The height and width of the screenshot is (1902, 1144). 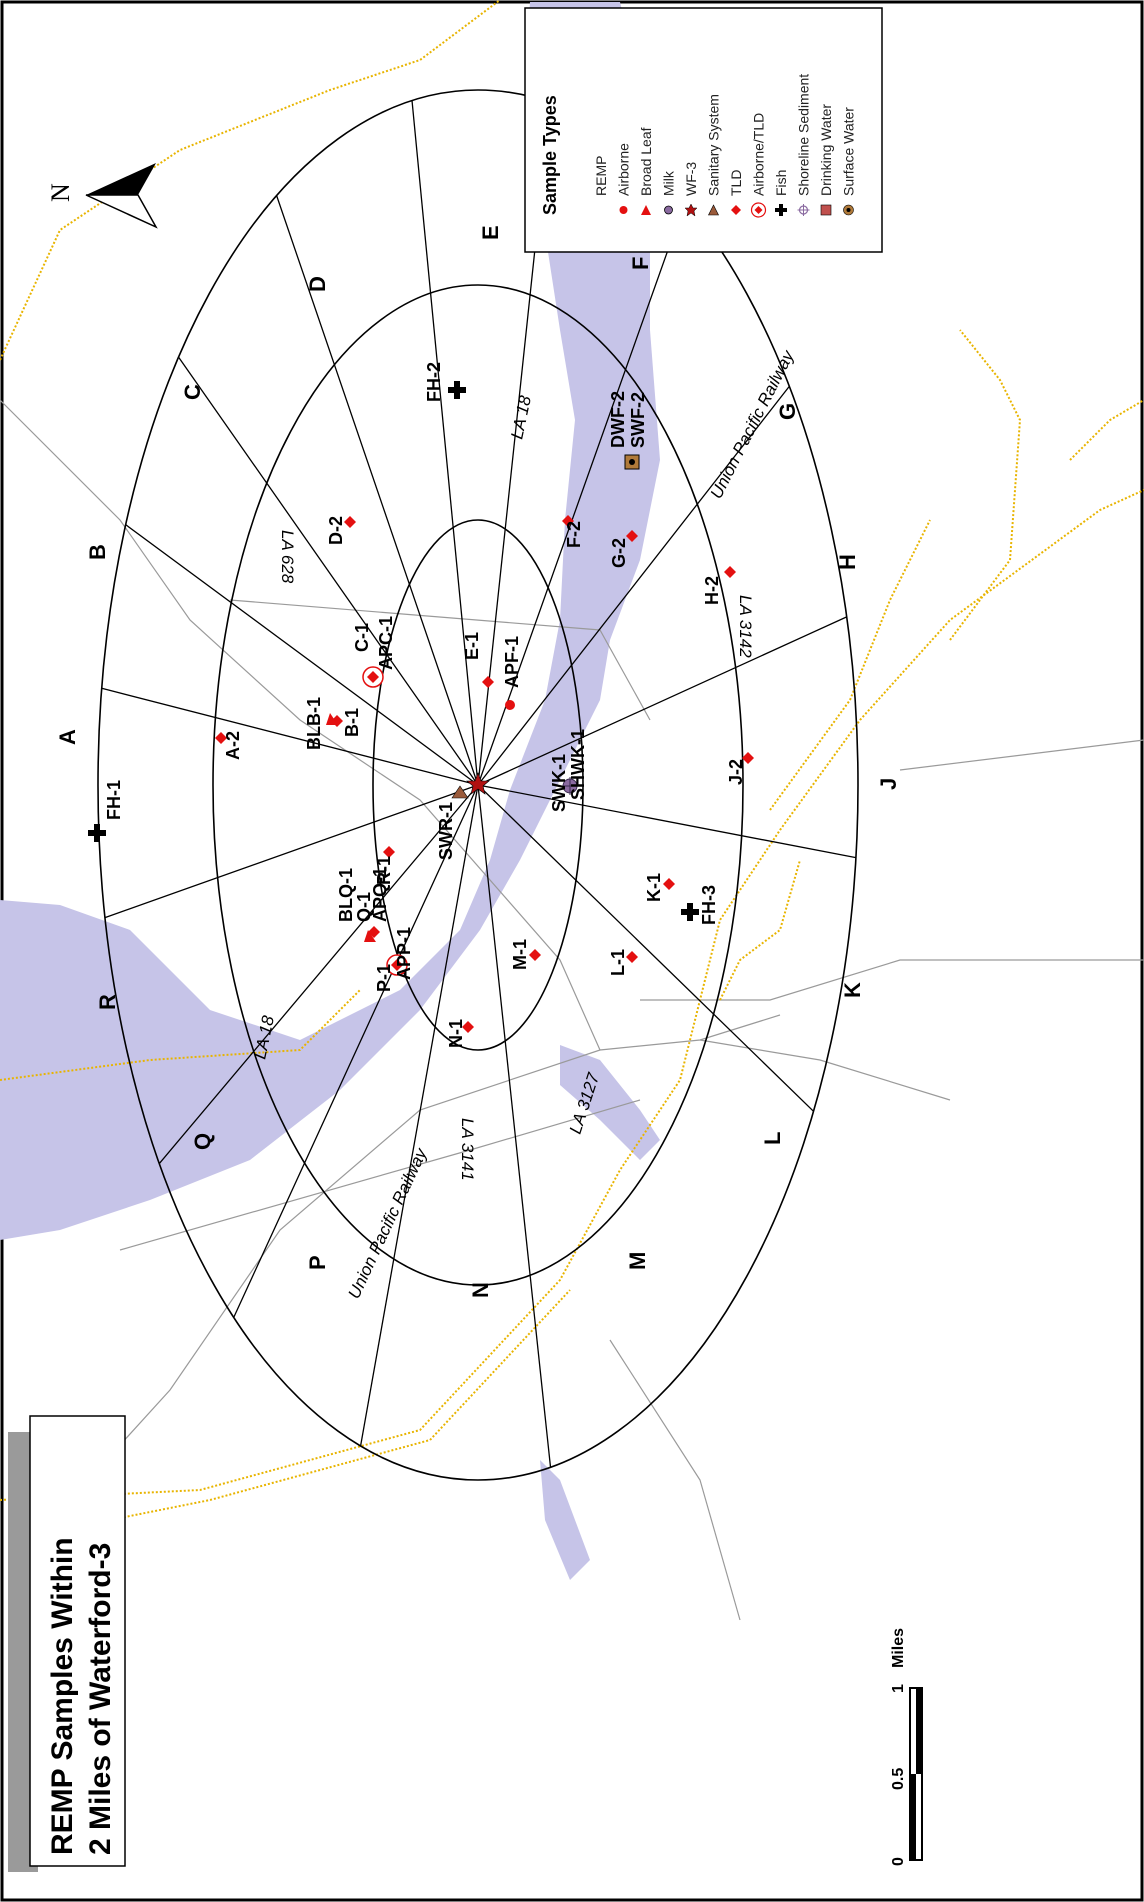 I want to click on tld-marker-f2, so click(x=568, y=521).